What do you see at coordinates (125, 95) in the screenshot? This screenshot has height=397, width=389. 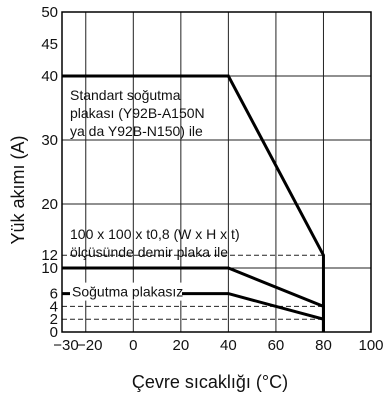 I see `series-annotation-1: Standart soğutma` at bounding box center [125, 95].